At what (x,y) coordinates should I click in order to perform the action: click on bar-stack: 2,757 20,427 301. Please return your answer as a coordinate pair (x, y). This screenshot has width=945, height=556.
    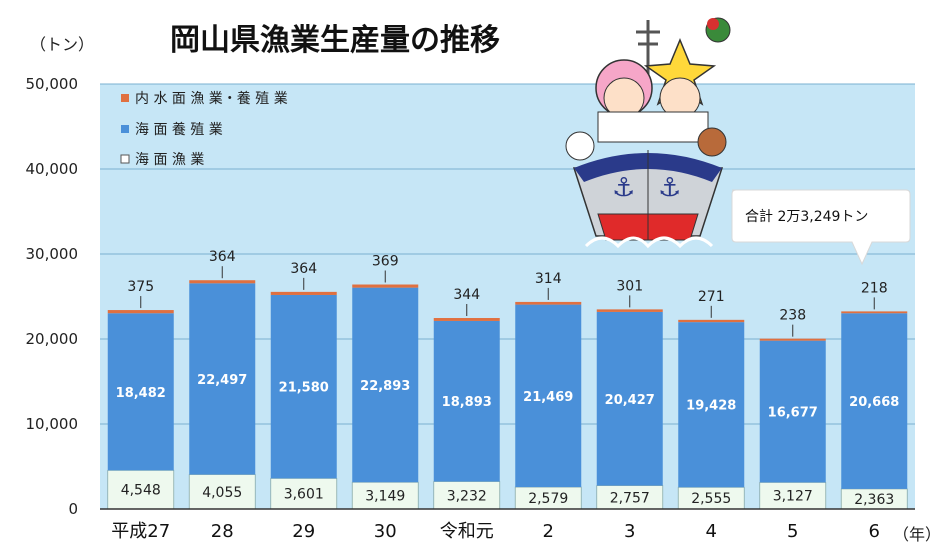
    Looking at the image, I should click on (630, 394).